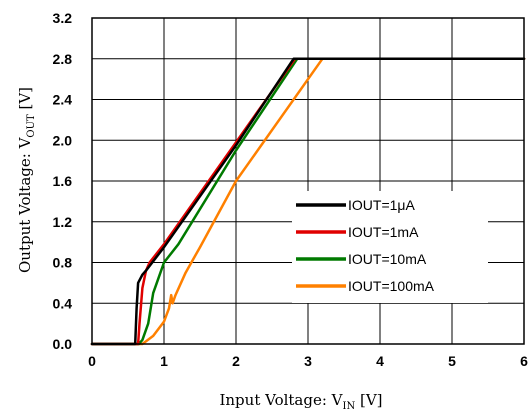  I want to click on legend-label: IOUT=1mA, so click(383, 232).